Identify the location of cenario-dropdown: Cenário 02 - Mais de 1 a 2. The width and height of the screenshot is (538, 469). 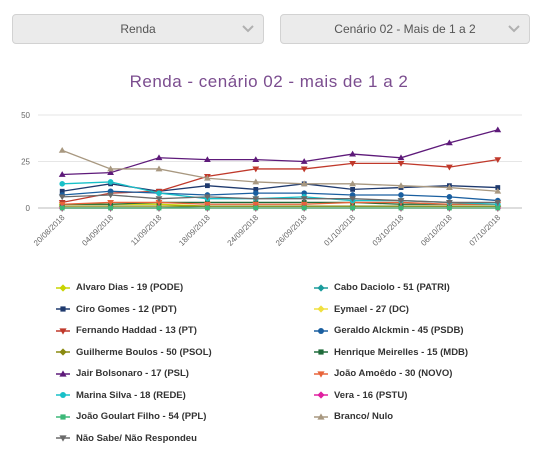
(405, 29).